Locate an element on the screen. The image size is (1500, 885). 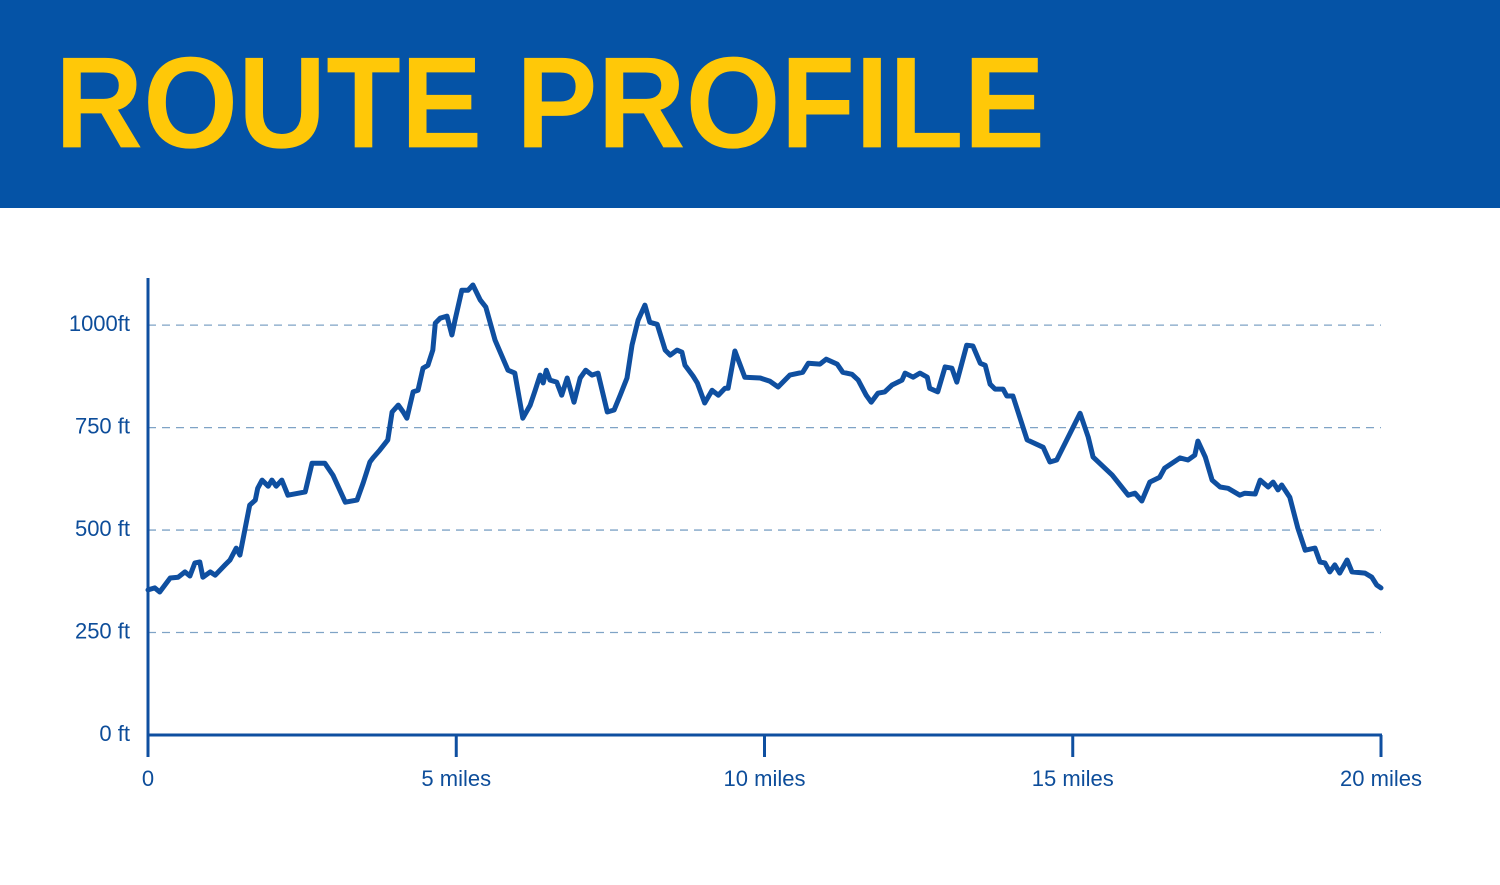
y-tick-label: 250 ft is located at coordinates (102, 630).